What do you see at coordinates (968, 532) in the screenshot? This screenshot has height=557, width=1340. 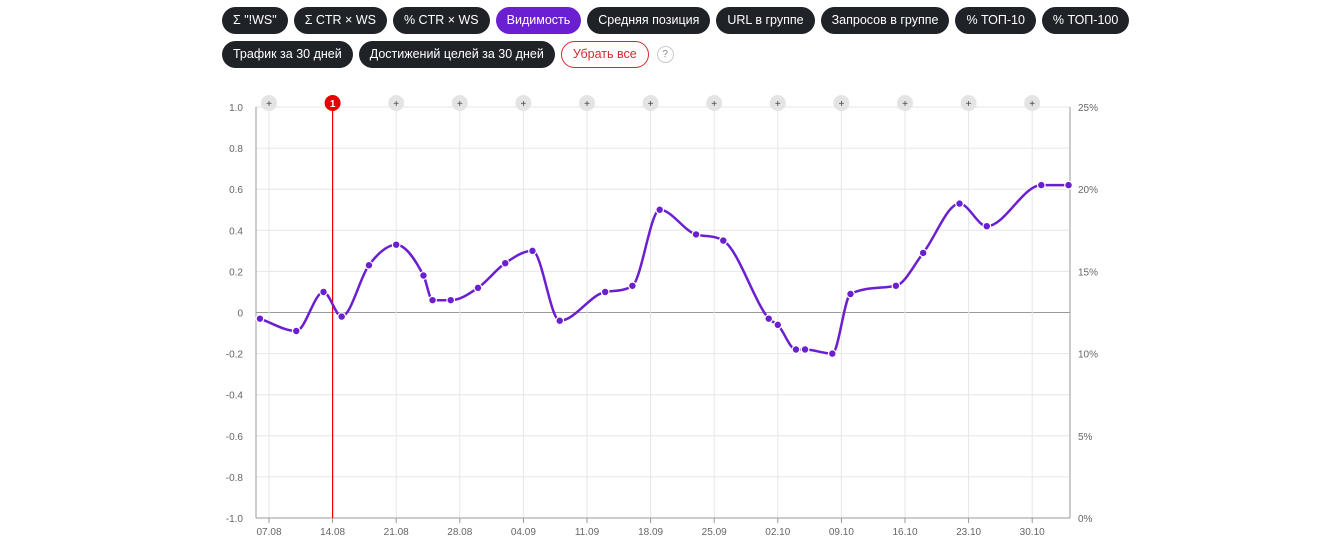 I see `x-tick-label: 23.10` at bounding box center [968, 532].